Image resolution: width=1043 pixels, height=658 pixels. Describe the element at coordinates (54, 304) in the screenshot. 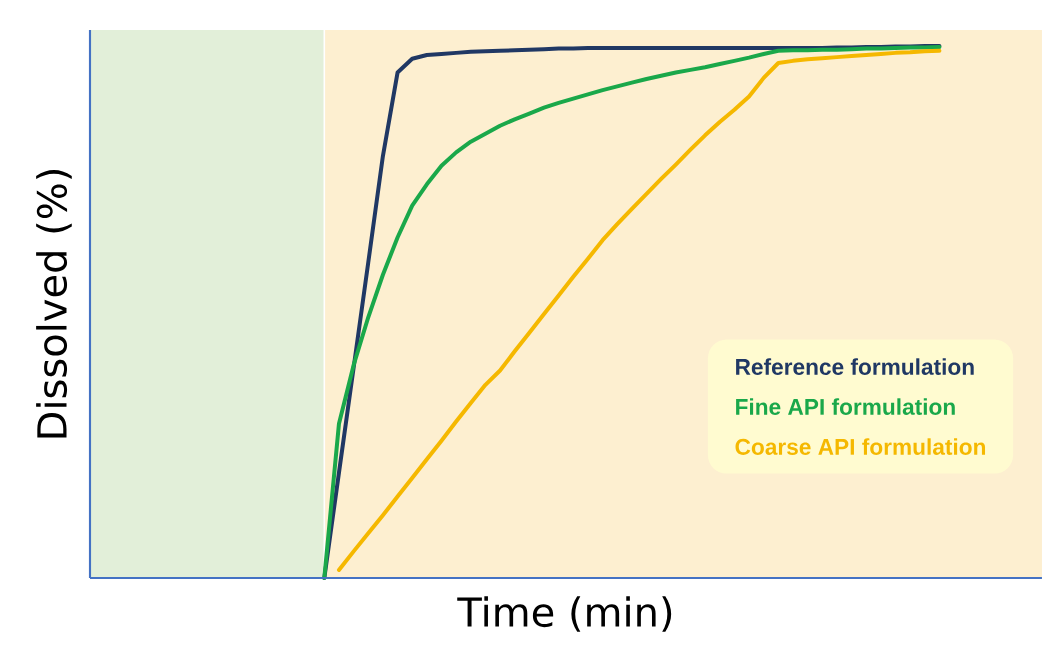

I see `y-axis-title: Dissolved (%)` at that location.